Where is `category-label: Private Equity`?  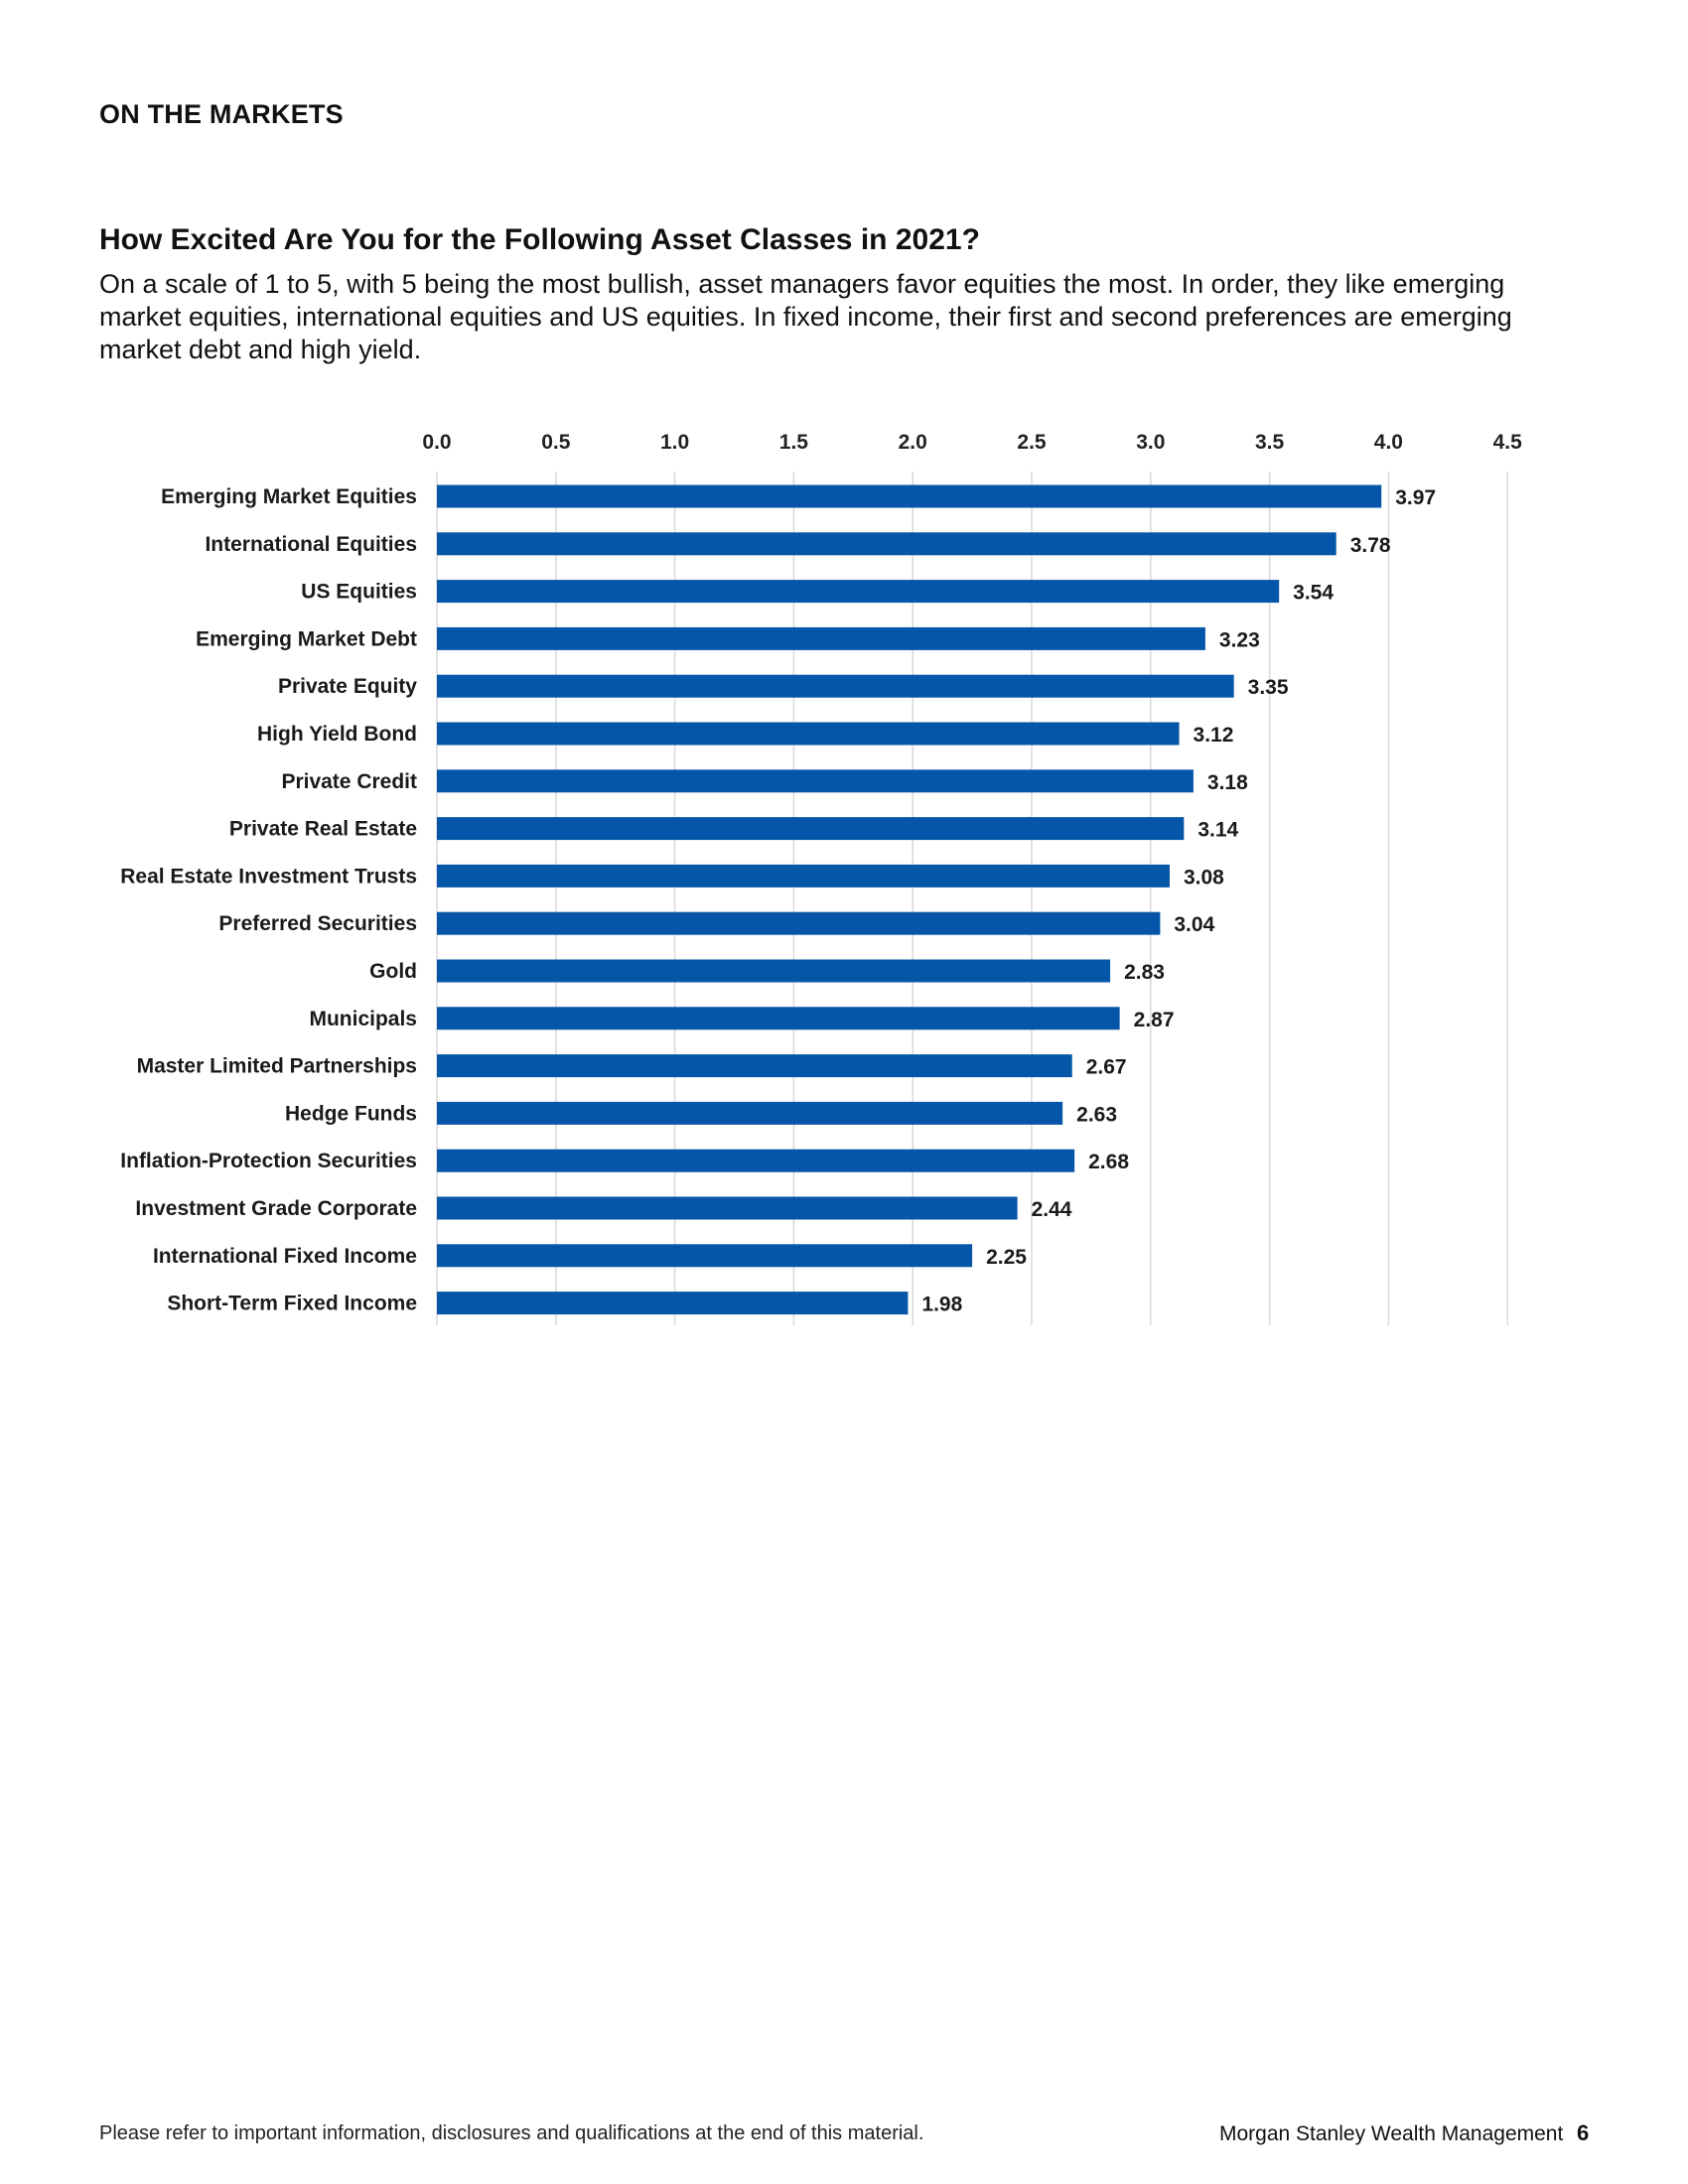 category-label: Private Equity is located at coordinates (347, 686).